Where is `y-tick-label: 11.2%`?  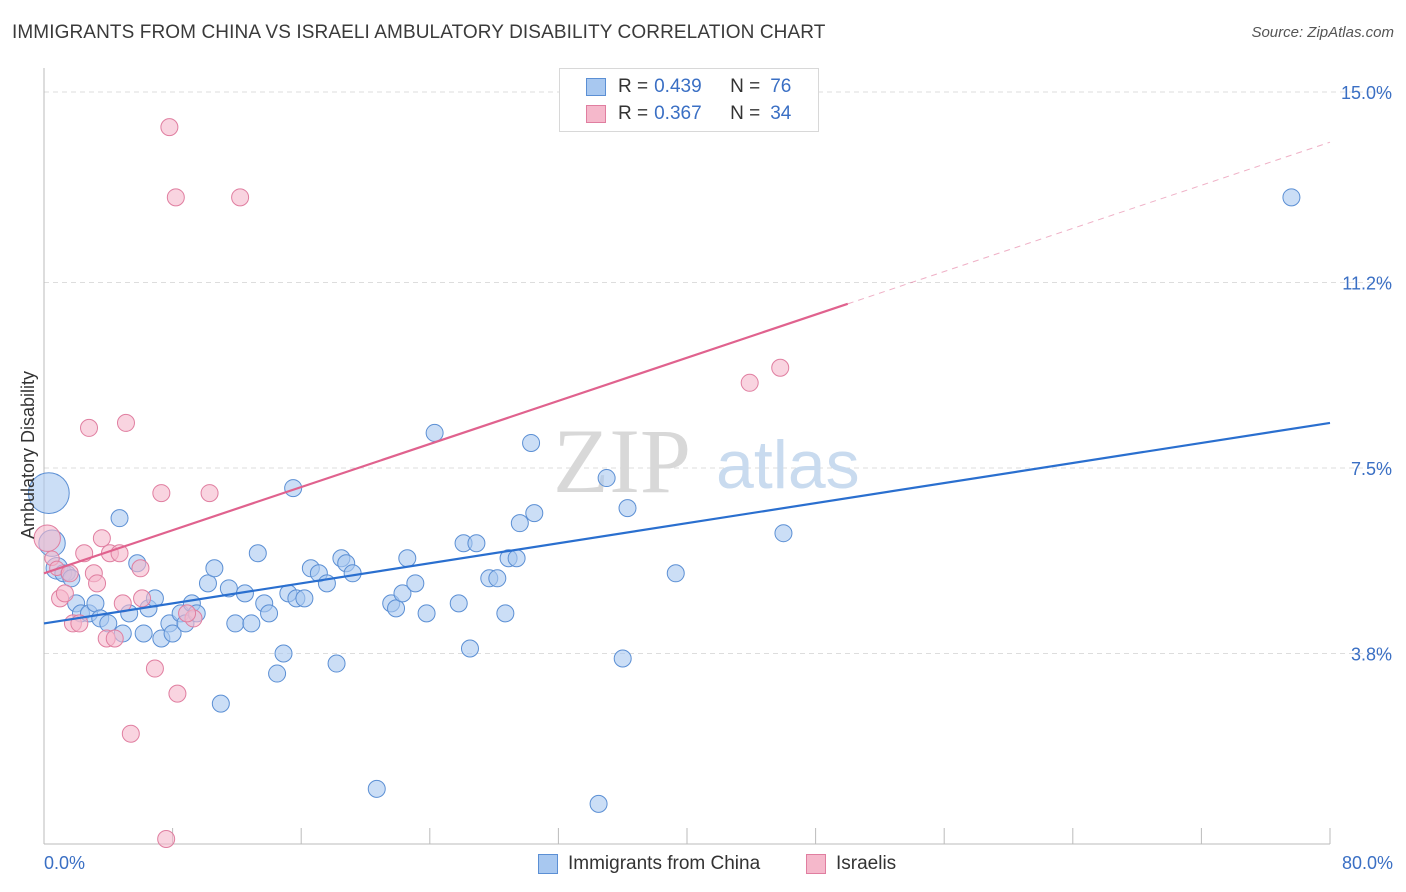
y-tick-label: 11.2% is located at coordinates (1367, 284).